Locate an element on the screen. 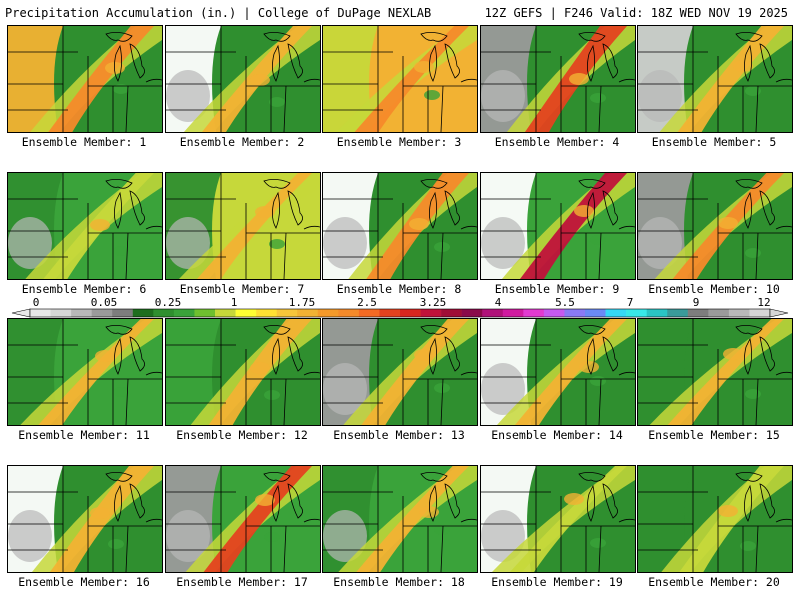  colorbar-tick-label: 2.5 is located at coordinates (367, 302).